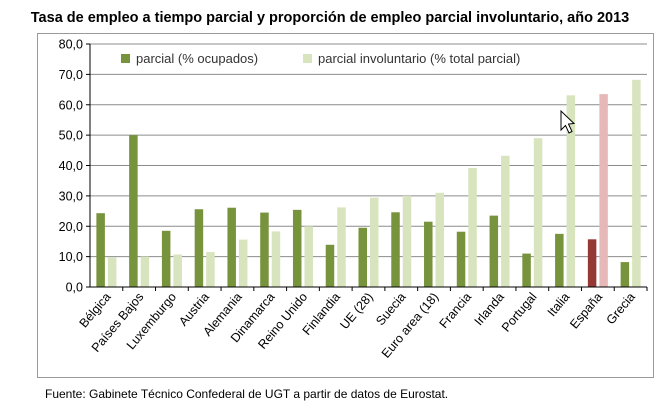 The width and height of the screenshot is (660, 418). Describe the element at coordinates (419, 58) in the screenshot. I see `legend-label: parcial involuntario (% total parcial)` at that location.